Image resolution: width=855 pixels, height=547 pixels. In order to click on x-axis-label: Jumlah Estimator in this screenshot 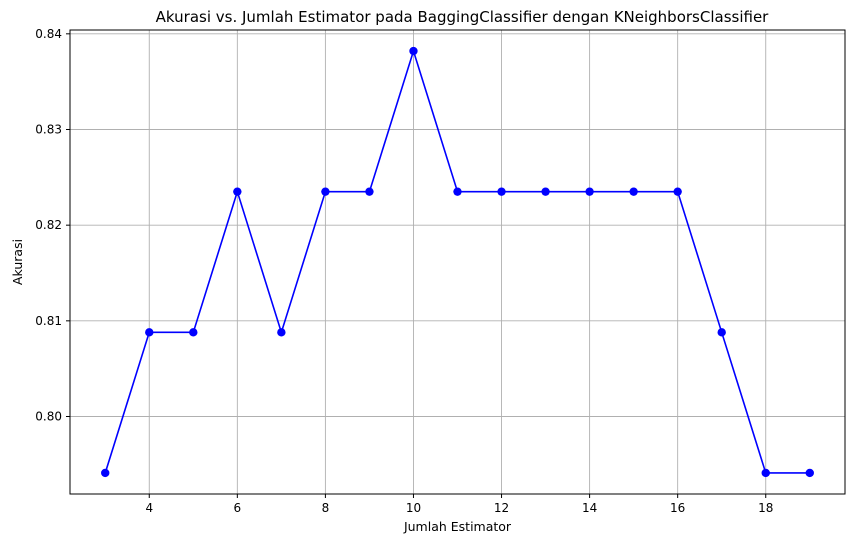, I will do `click(457, 526)`.